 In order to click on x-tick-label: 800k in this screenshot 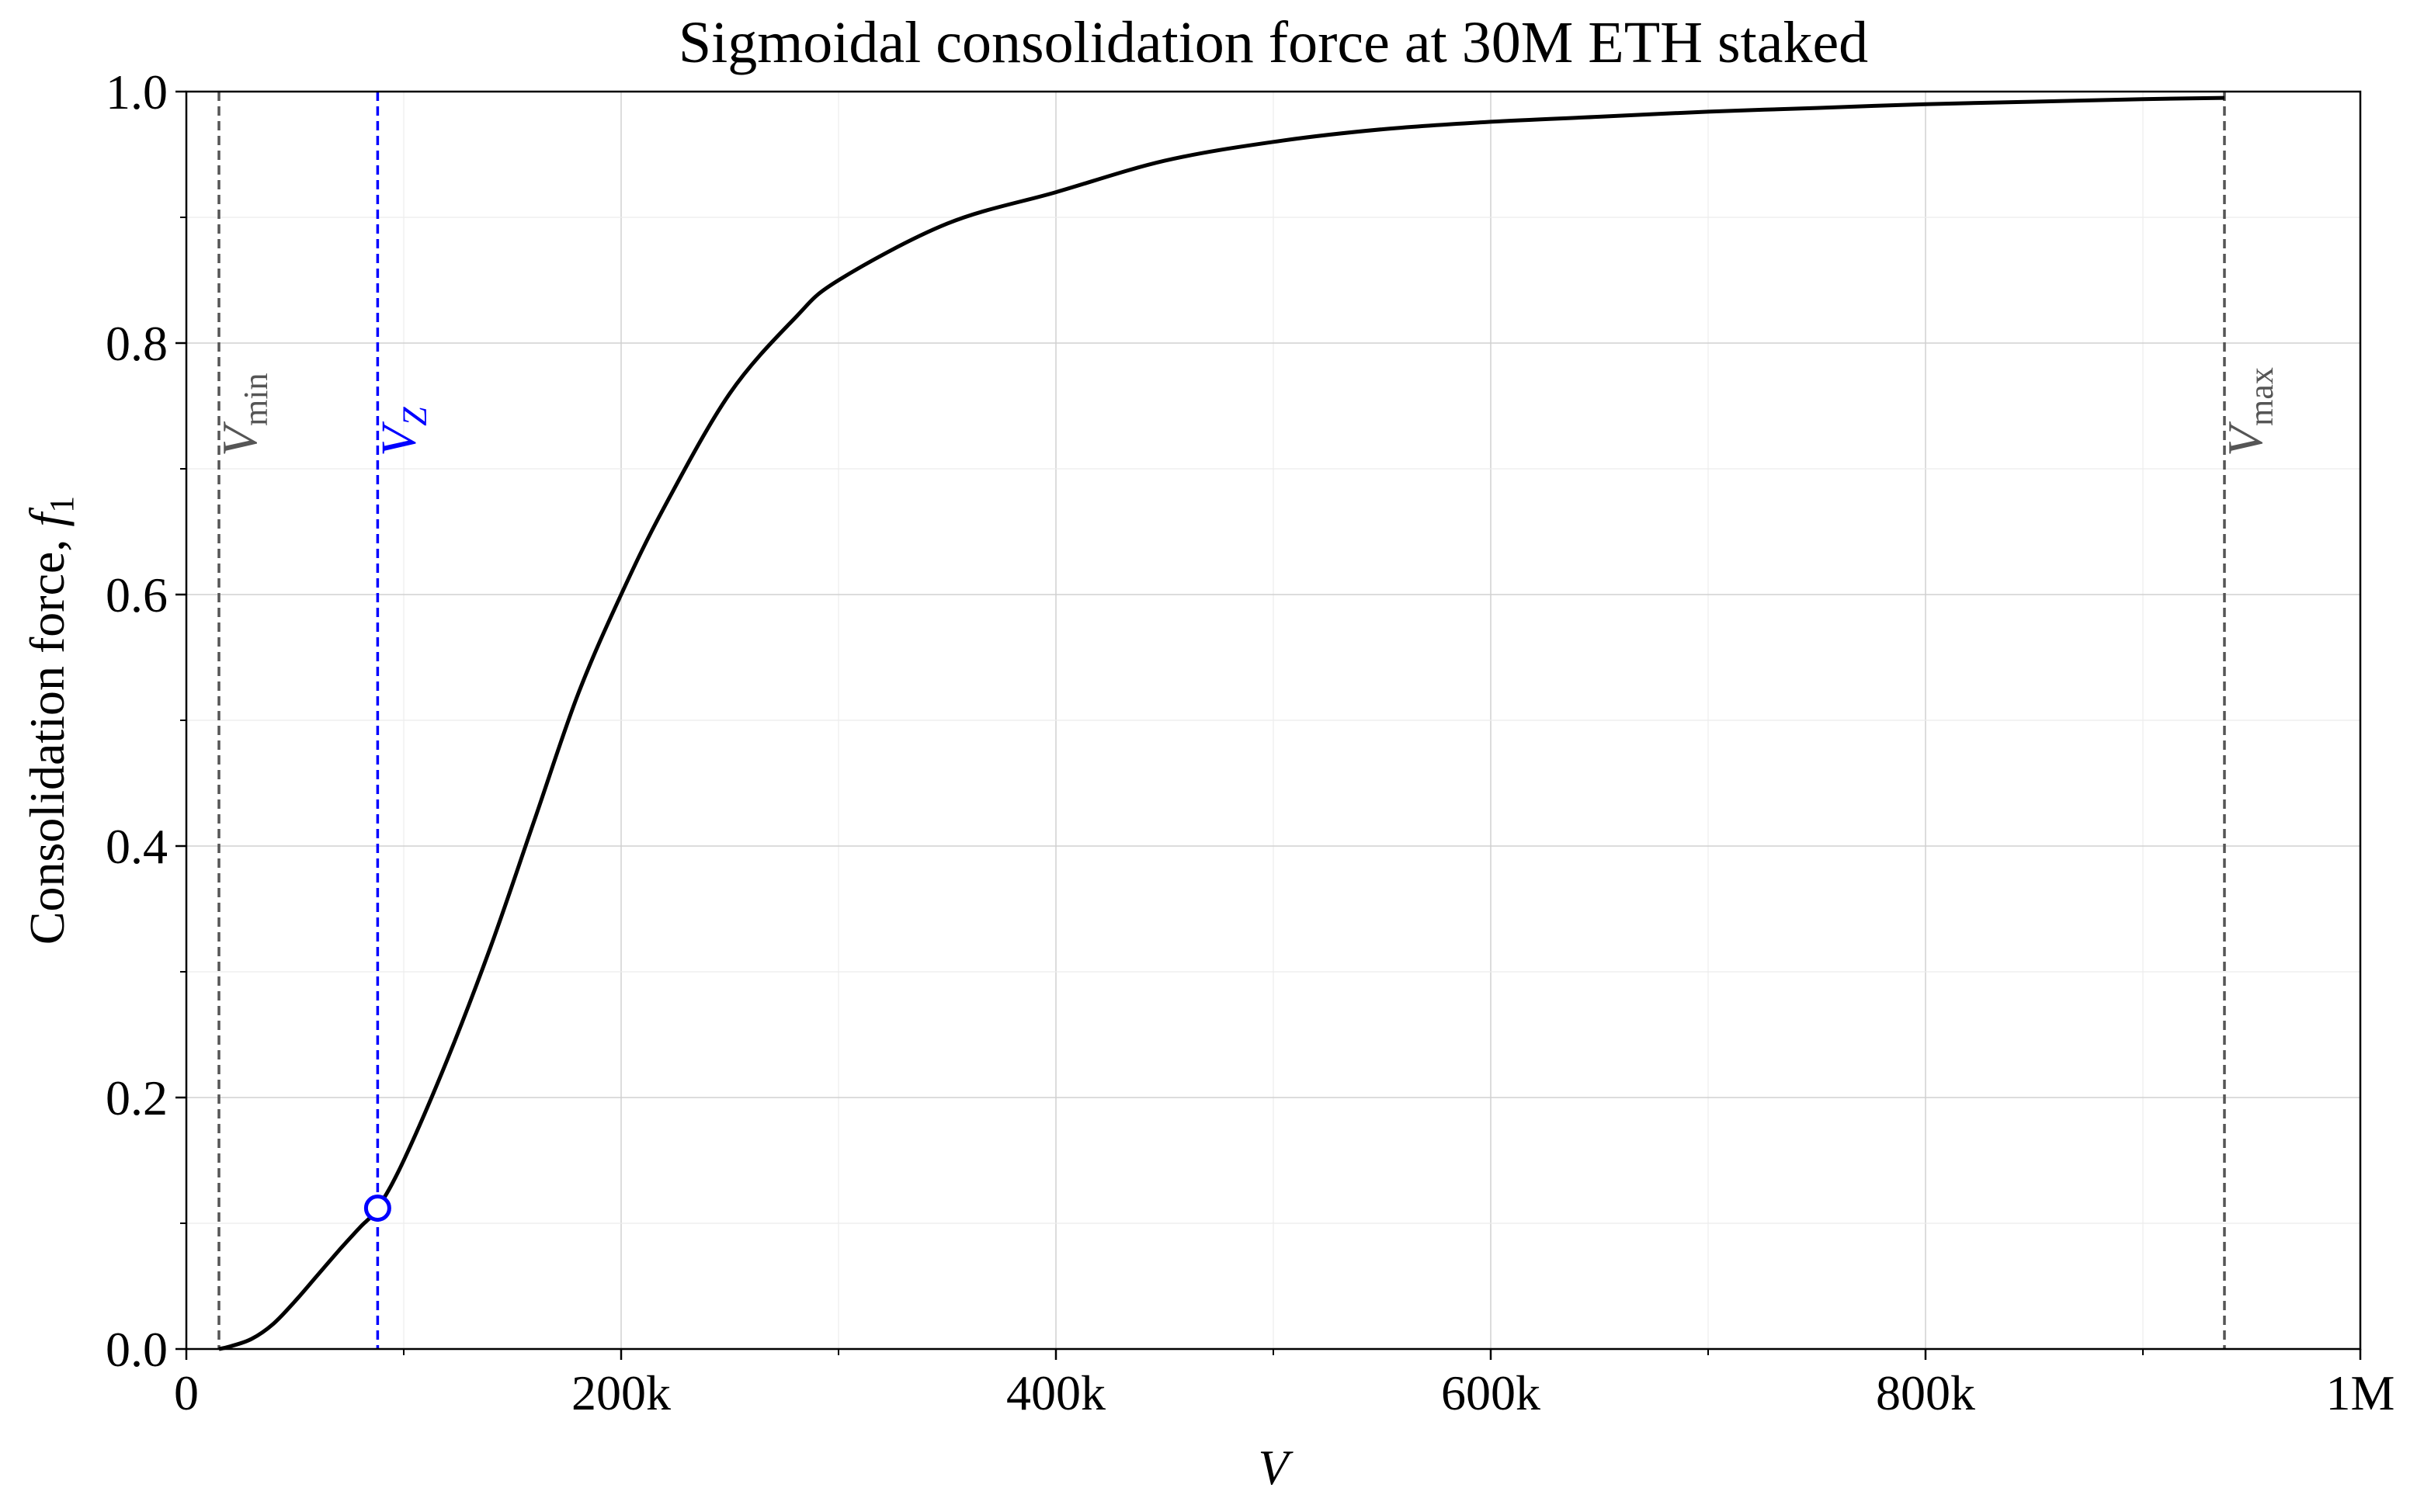, I will do `click(1925, 1392)`.